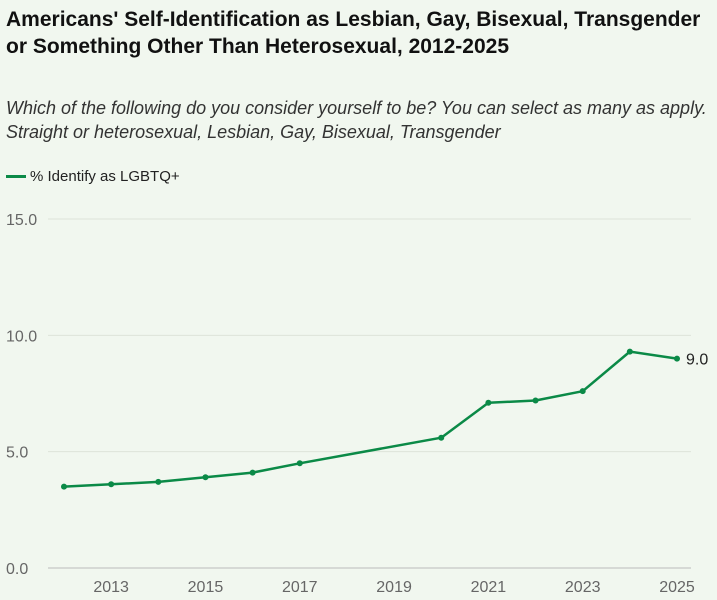 The width and height of the screenshot is (717, 600). I want to click on legend-label: % Identify as LGBTQ+, so click(105, 176).